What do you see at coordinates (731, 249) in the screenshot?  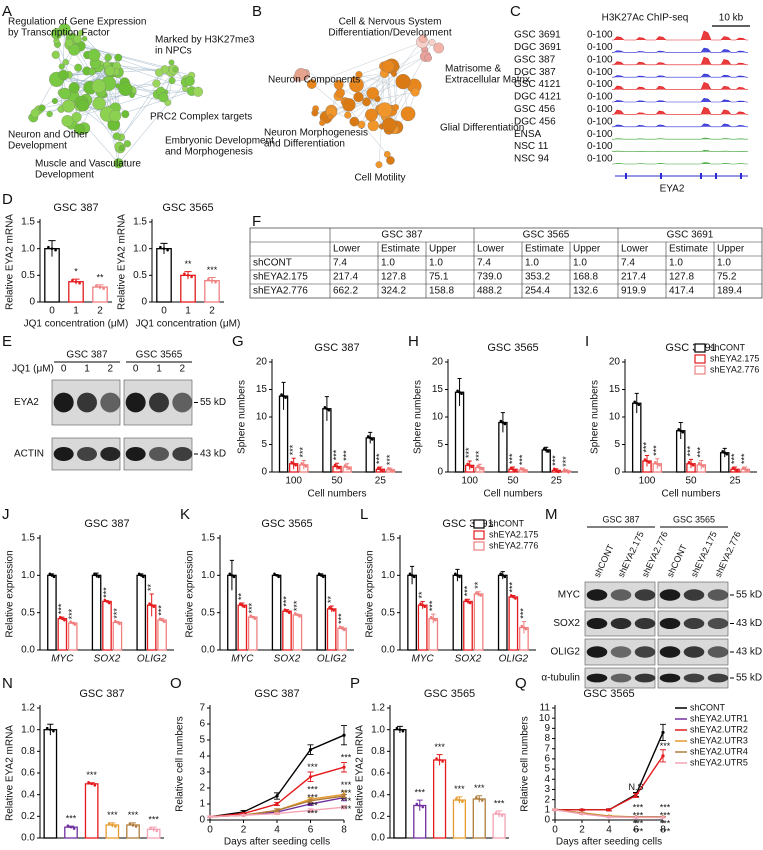 I see `table-column: Upper` at bounding box center [731, 249].